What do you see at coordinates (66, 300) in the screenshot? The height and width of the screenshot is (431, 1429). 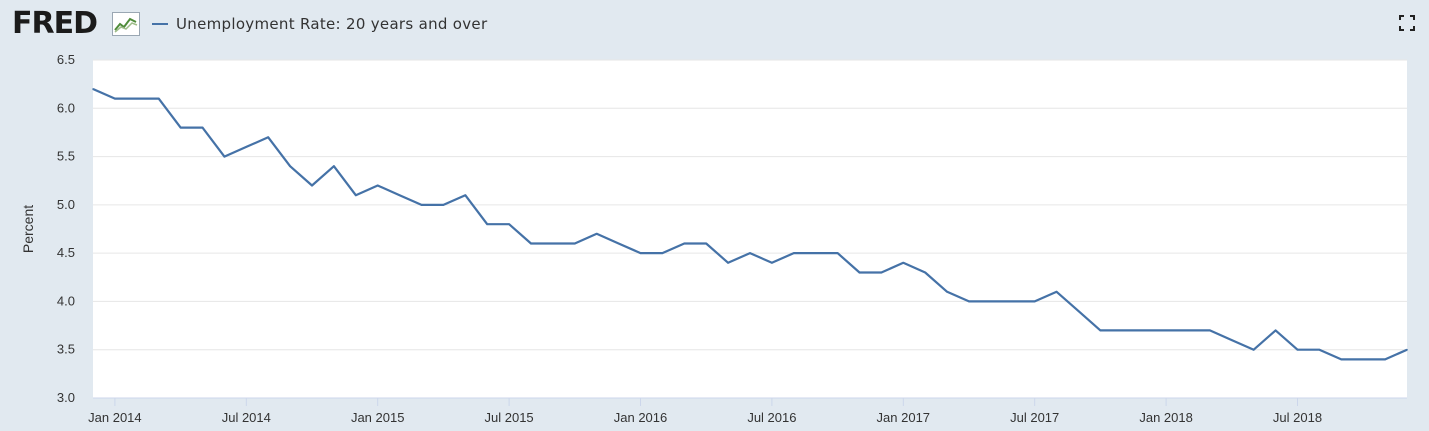 I see `y-tick-label: 4.0` at bounding box center [66, 300].